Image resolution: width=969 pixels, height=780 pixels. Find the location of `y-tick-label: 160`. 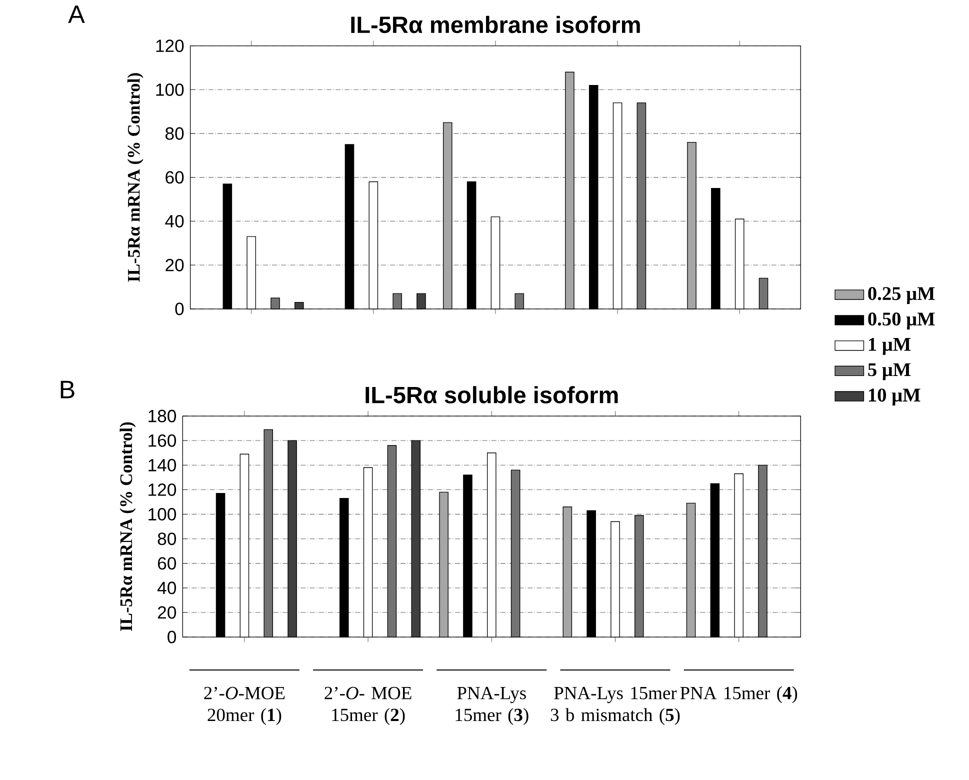

y-tick-label: 160 is located at coordinates (162, 441).